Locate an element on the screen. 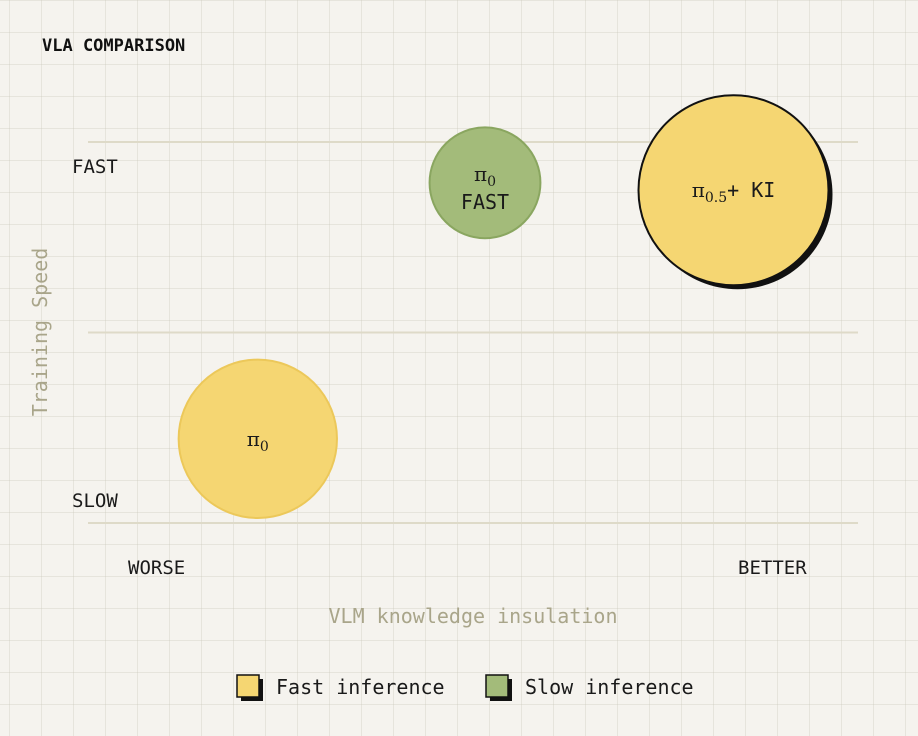  bubble-label-text: FAST is located at coordinates (485, 202).